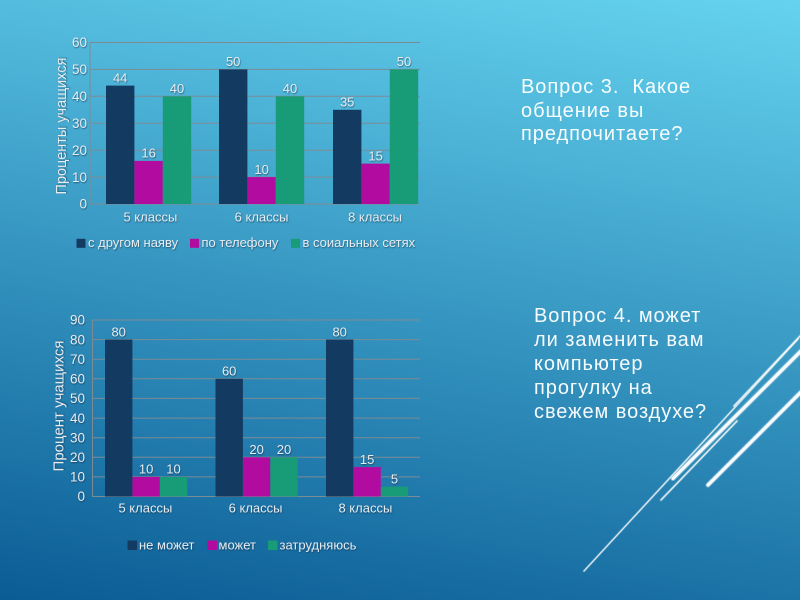  Describe the element at coordinates (347, 102) in the screenshot. I see `svg-text: 35` at that location.